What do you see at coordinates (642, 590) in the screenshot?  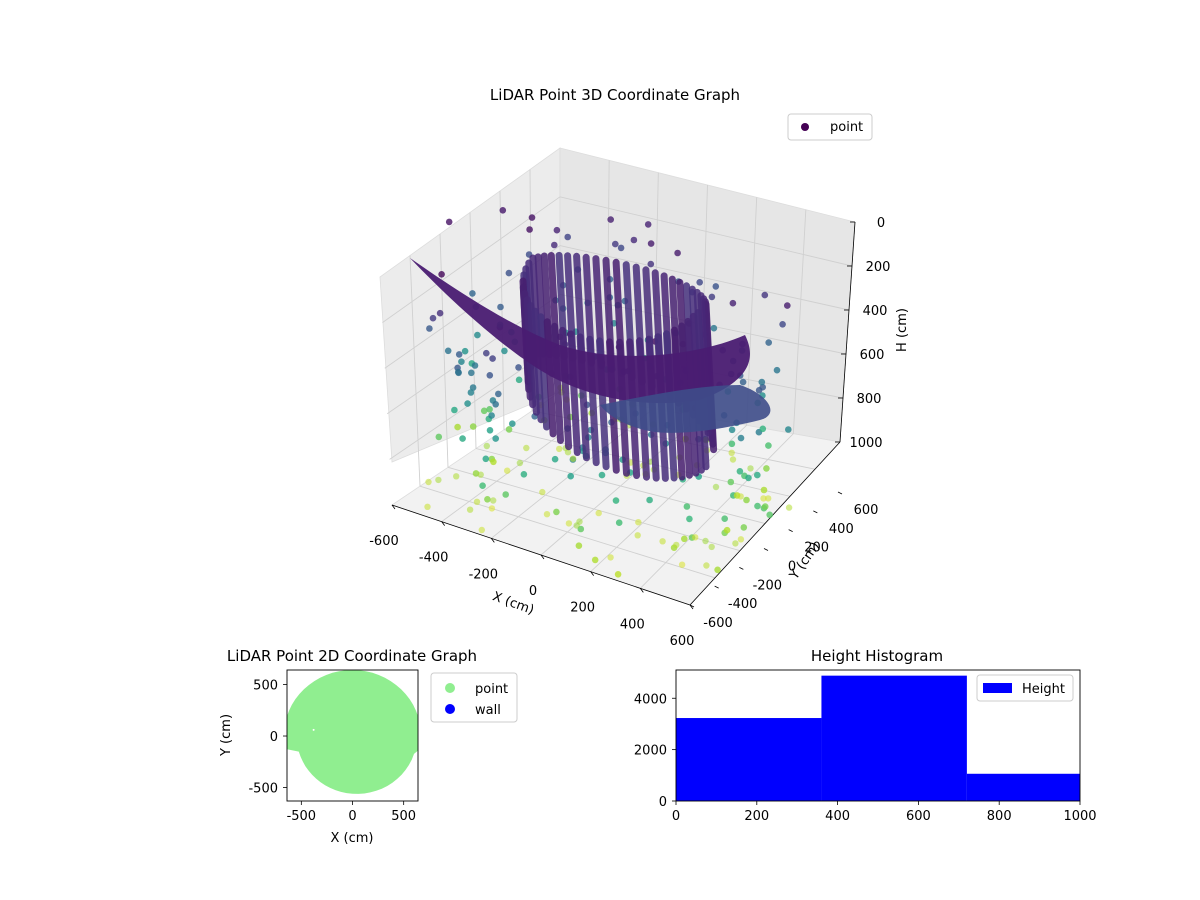 I see `x-tick-mark-3d` at bounding box center [642, 590].